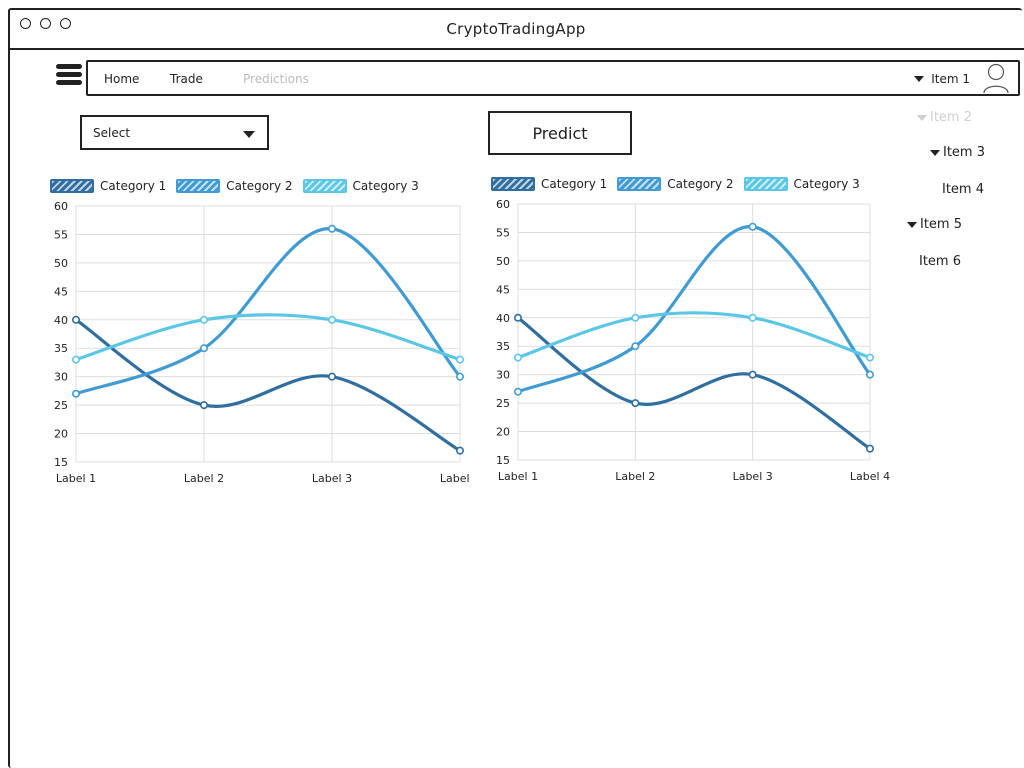 This screenshot has width=1024, height=768. What do you see at coordinates (553, 78) in the screenshot?
I see `top-navbar: Home Trade Predictions Item 1` at bounding box center [553, 78].